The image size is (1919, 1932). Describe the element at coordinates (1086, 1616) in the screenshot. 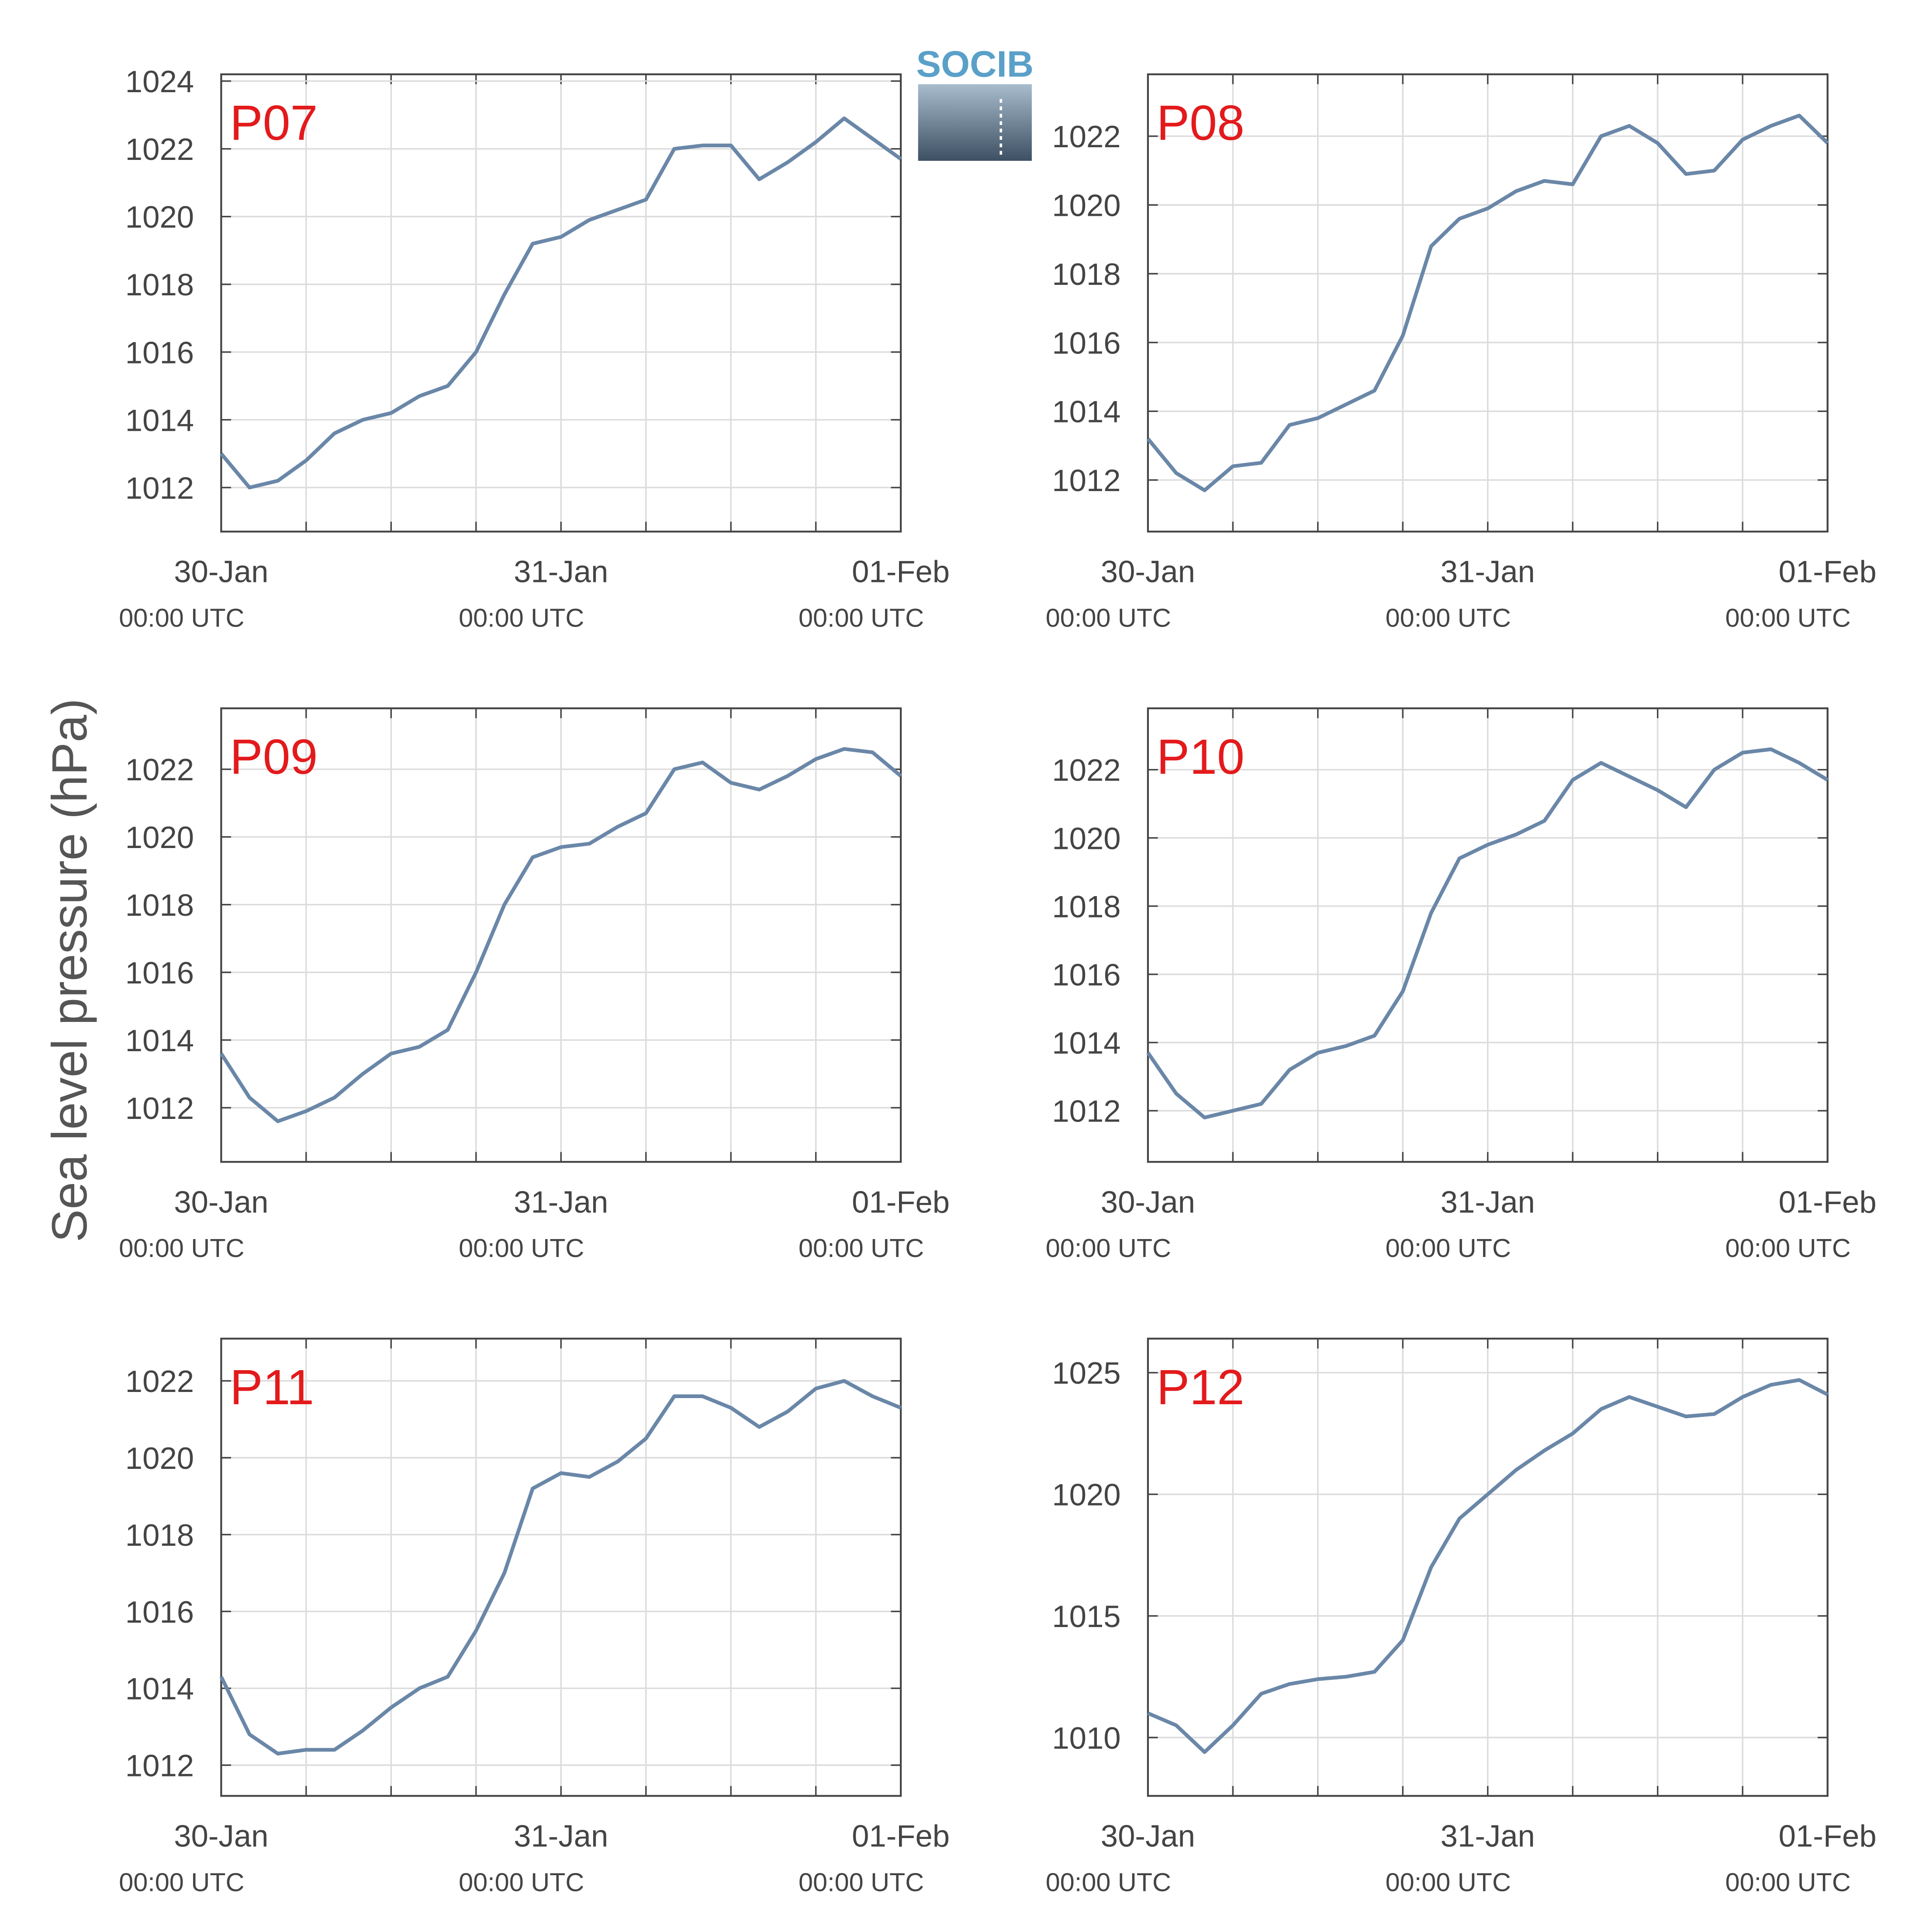

I see `y-tick-label: 1015` at that location.